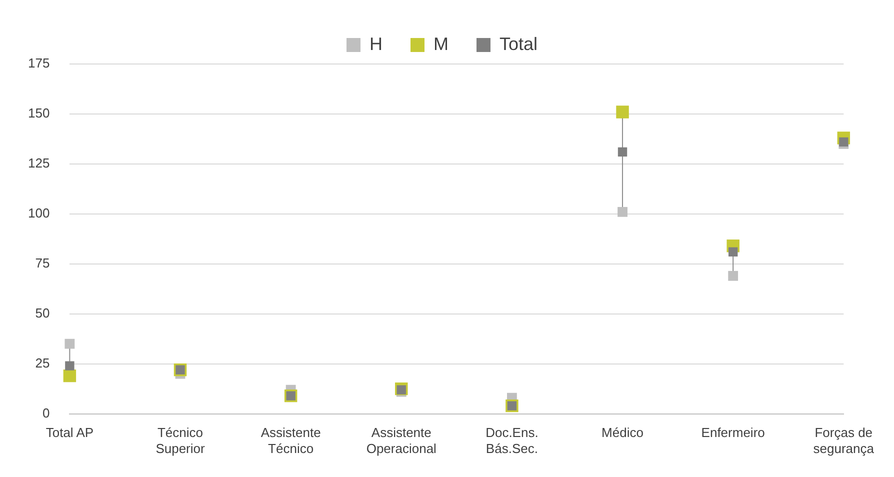 The width and height of the screenshot is (894, 477). Describe the element at coordinates (844, 440) in the screenshot. I see `x-tick-label: Forças de segurança` at that location.